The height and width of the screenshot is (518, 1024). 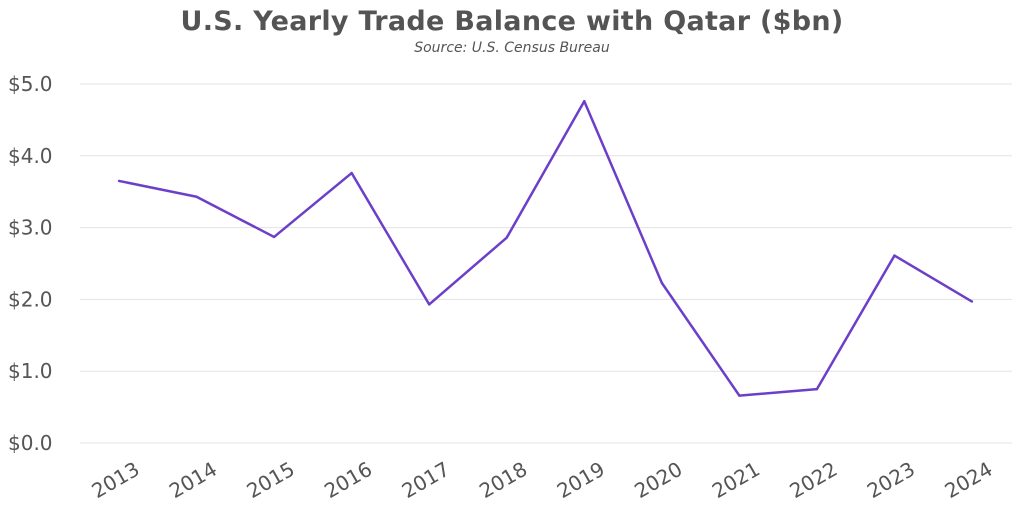 What do you see at coordinates (891, 480) in the screenshot?
I see `x-tick-label: 2023` at bounding box center [891, 480].